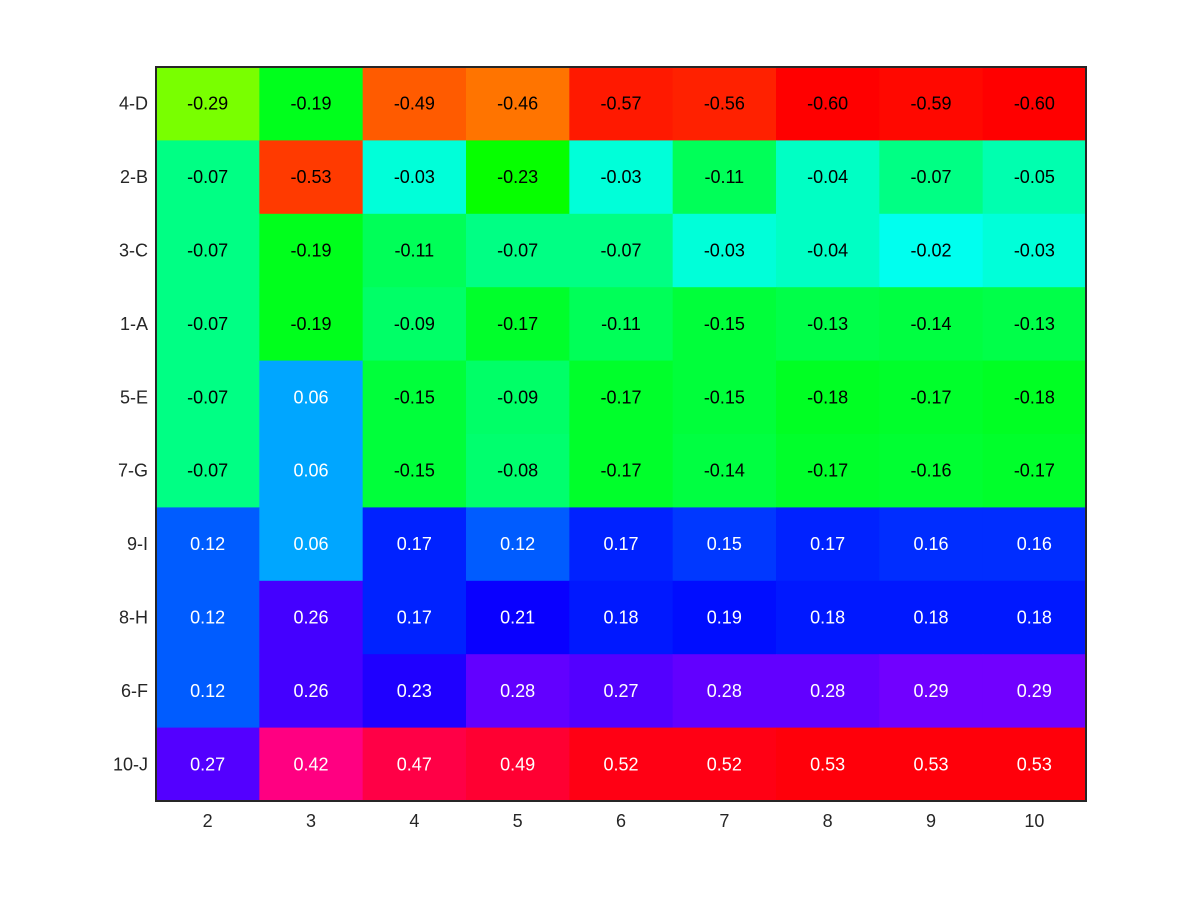  Describe the element at coordinates (133, 251) in the screenshot. I see `y-tick-label: 3-C` at that location.